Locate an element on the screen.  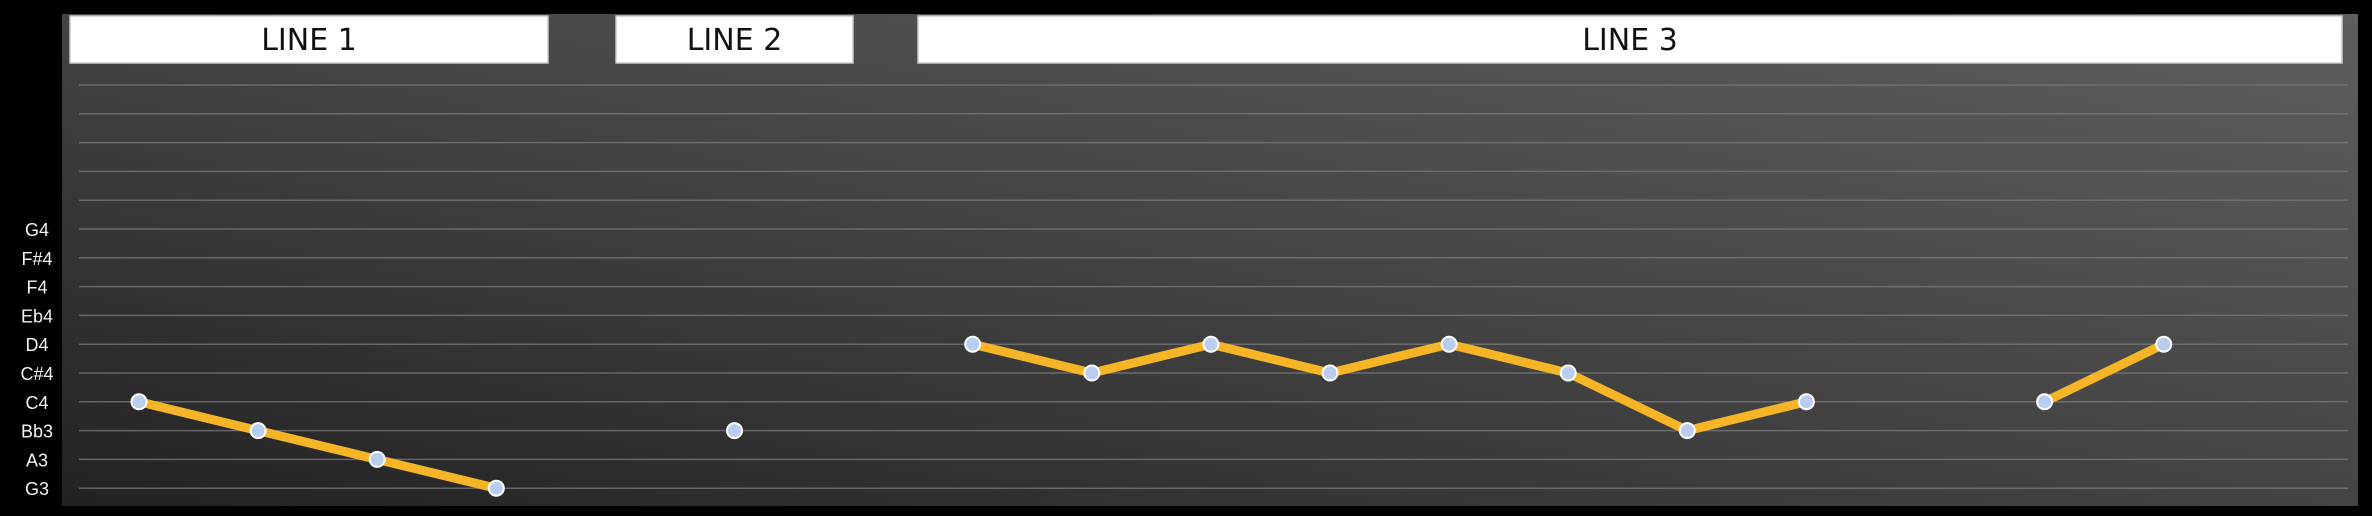
section-headers: LINE 1 LINE 2 LINE 3 is located at coordinates (1206, 39).